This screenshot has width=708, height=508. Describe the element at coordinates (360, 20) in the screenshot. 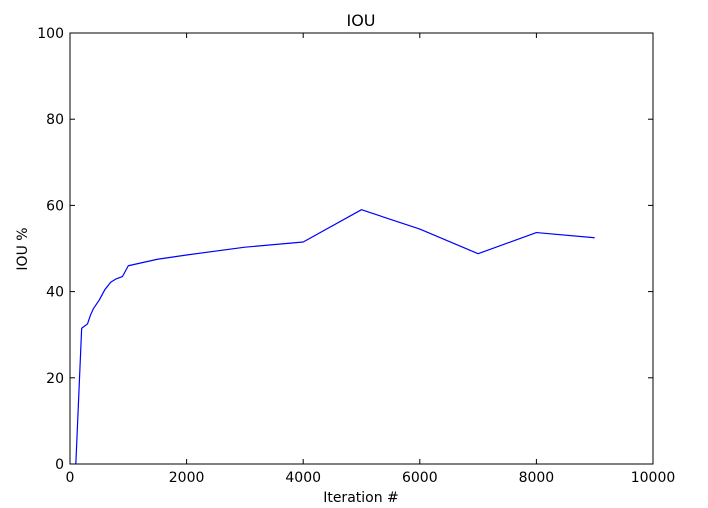

I see `chart-title: IOU` at that location.